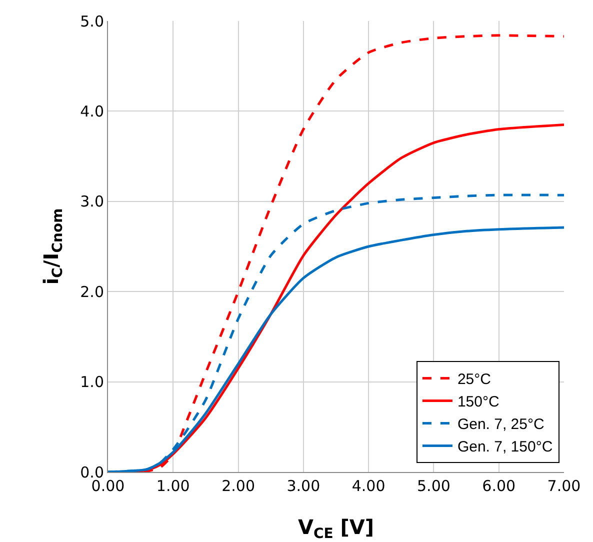 The height and width of the screenshot is (542, 593). Describe the element at coordinates (499, 486) in the screenshot. I see `x-tick-label: 6.00` at that location.